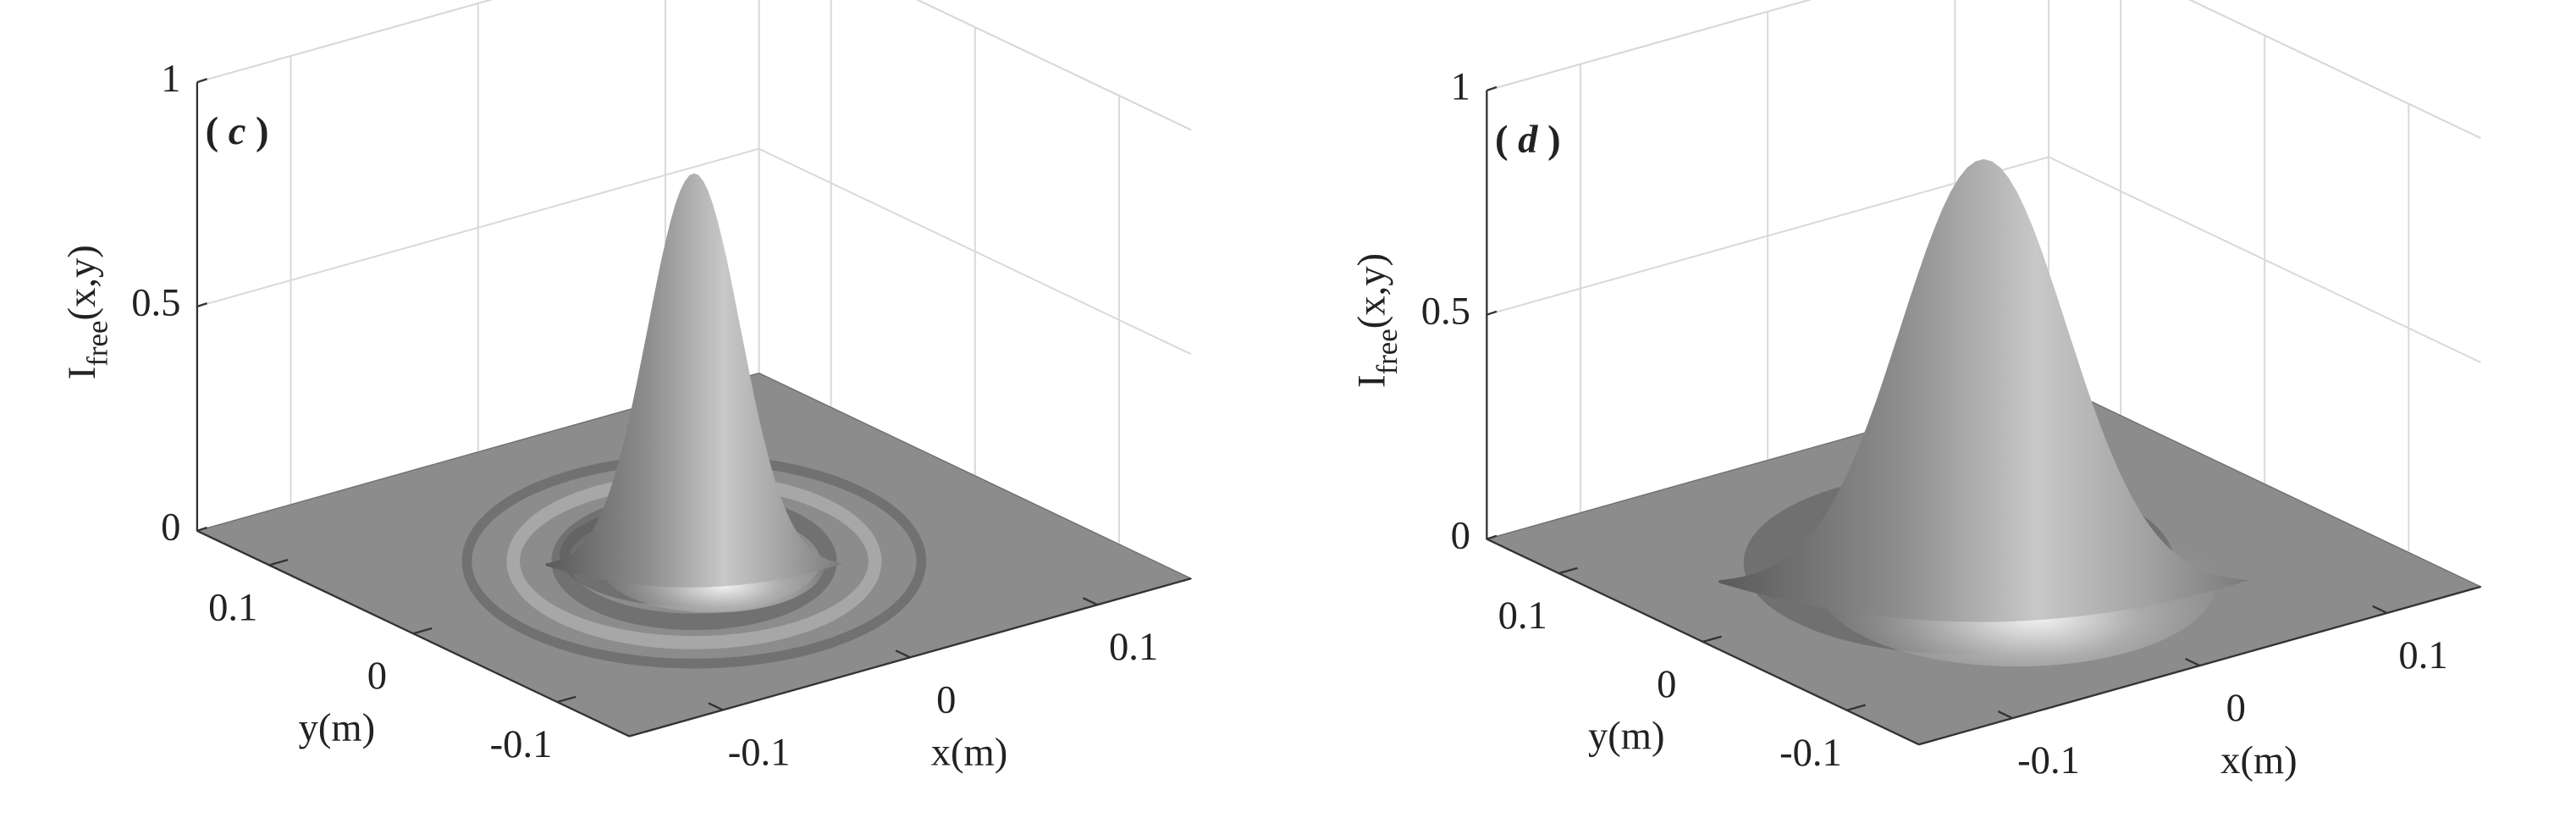 This screenshot has width=2576, height=818. I want to click on panel-label: ( c ), so click(237, 131).